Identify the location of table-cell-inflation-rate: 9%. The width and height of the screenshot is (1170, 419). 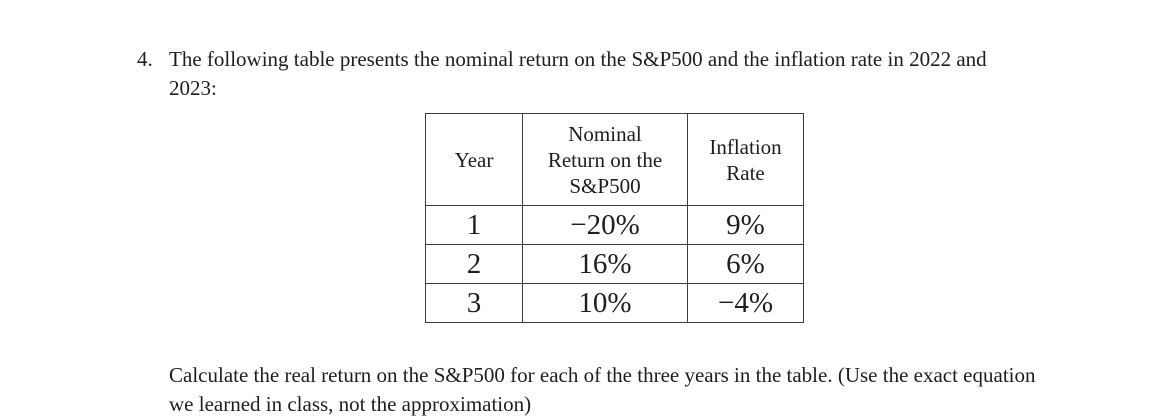
(745, 225).